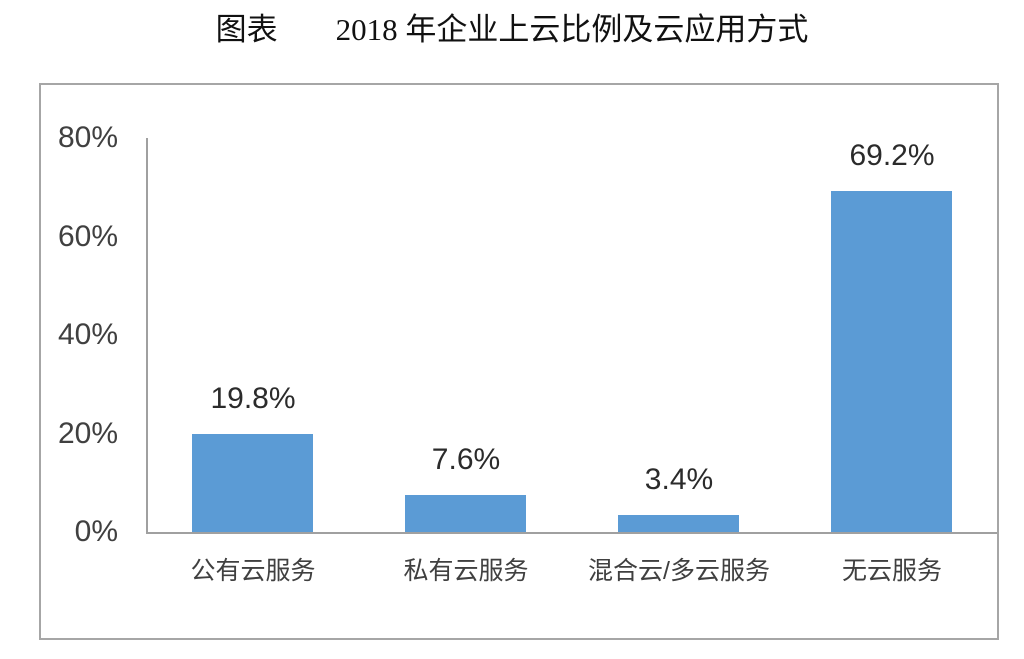 This screenshot has height=659, width=1024. Describe the element at coordinates (679, 571) in the screenshot. I see `category-label: 混合云/多云服务` at that location.